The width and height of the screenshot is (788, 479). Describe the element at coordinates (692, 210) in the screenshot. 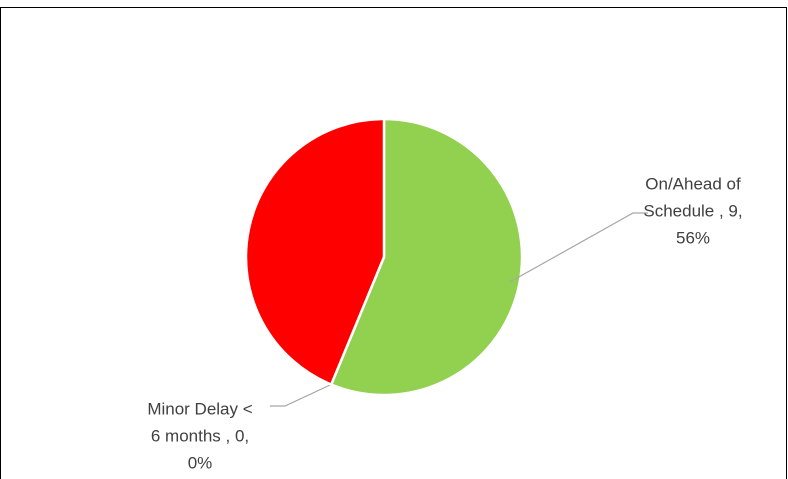

I see `data-label: Schedule , 9,` at that location.